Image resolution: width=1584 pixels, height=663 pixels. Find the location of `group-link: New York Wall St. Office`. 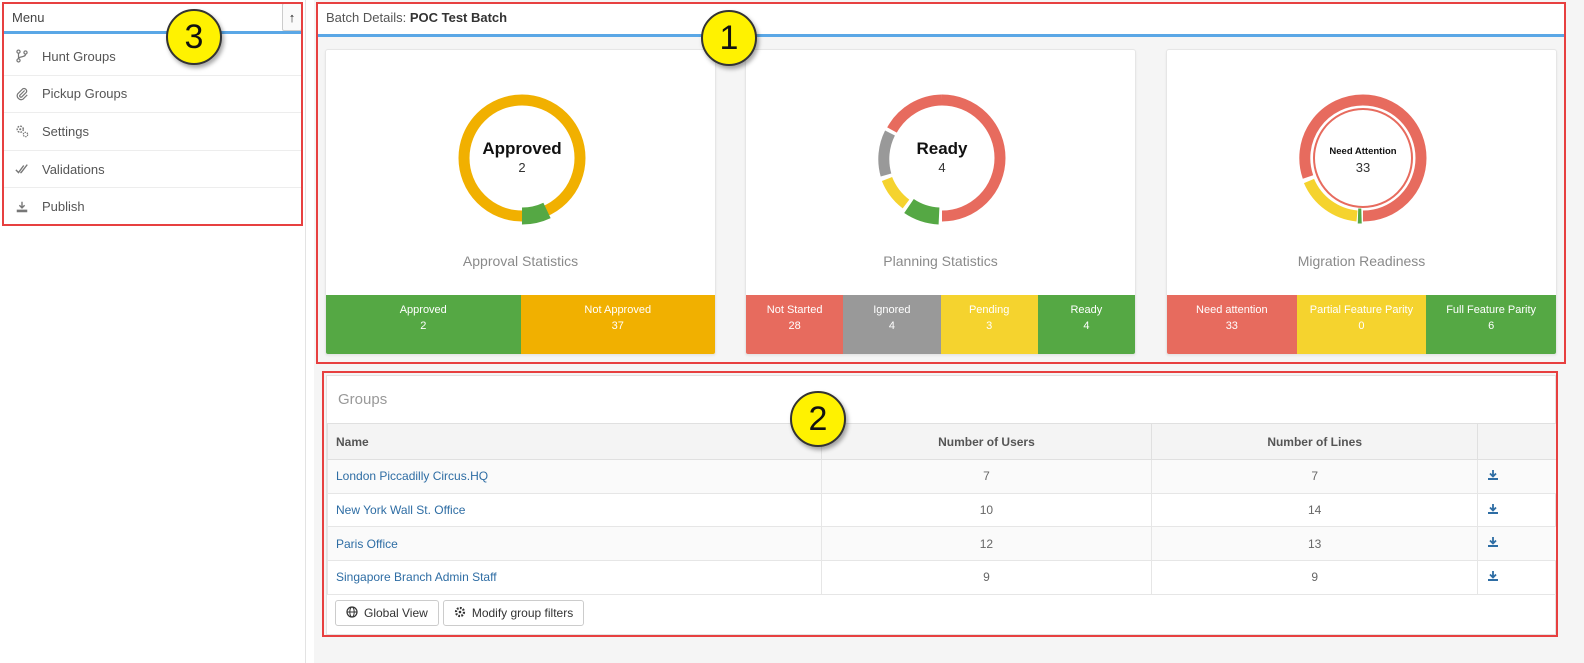

group-link: New York Wall St. Office is located at coordinates (401, 510).